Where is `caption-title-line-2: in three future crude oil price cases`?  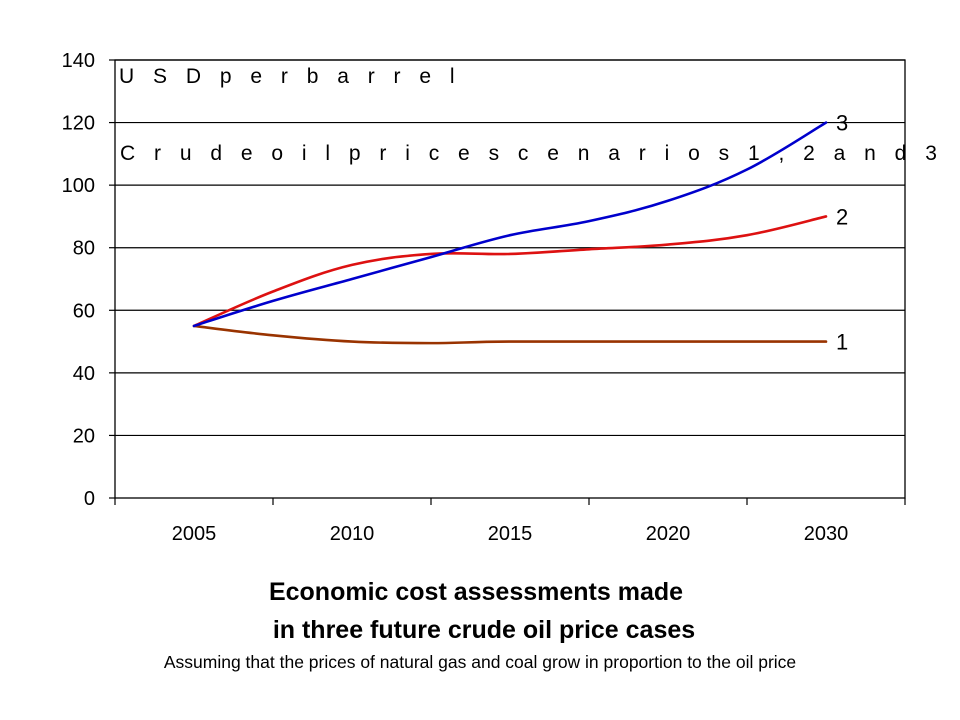 caption-title-line-2: in three future crude oil price cases is located at coordinates (484, 630).